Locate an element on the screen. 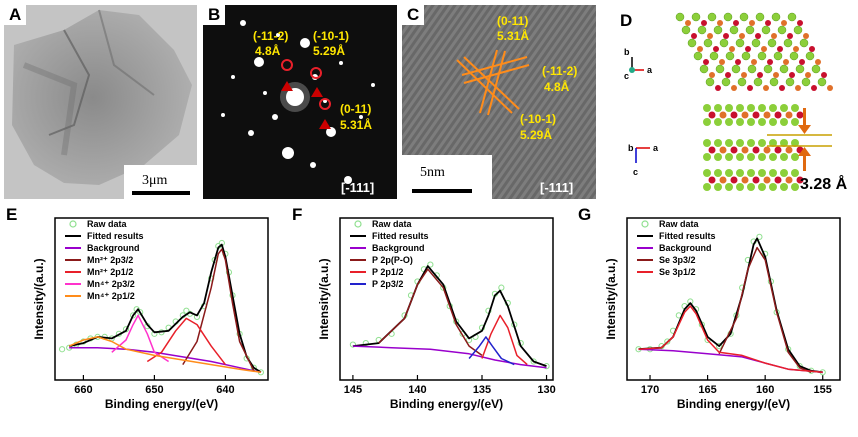 This screenshot has height=437, width=858. spot-label-3-plane: (0-11) is located at coordinates (355, 109).